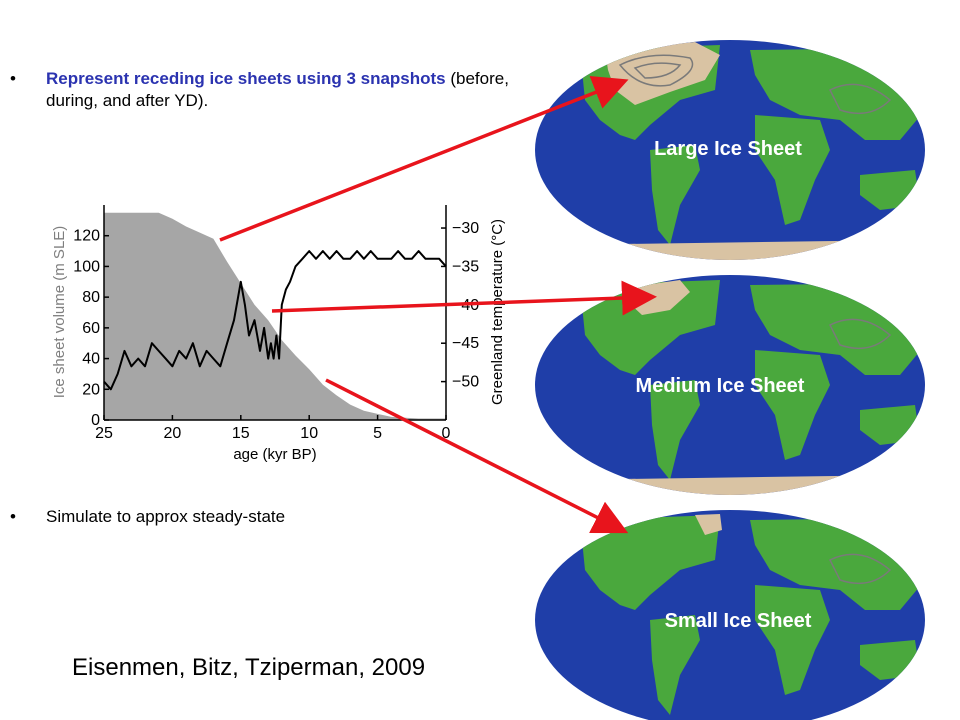  I want to click on x-tick-label: 5, so click(377, 433).